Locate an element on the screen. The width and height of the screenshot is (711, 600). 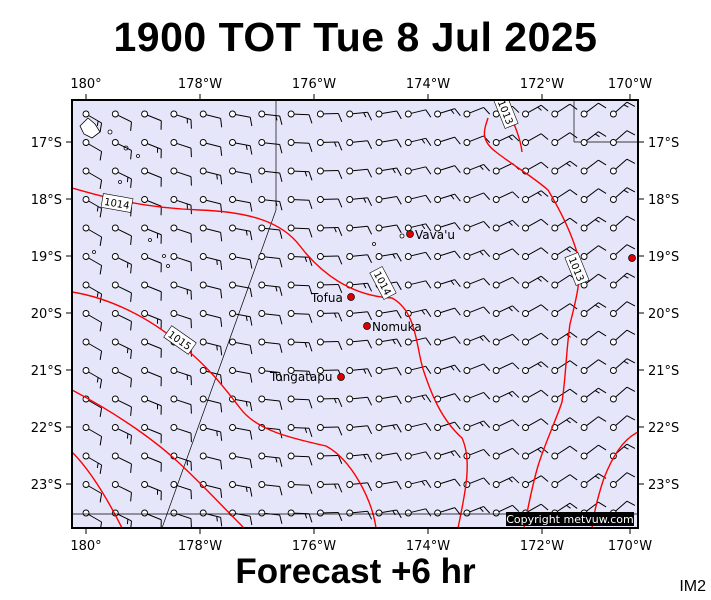
credit-box is located at coordinates (570, 519).